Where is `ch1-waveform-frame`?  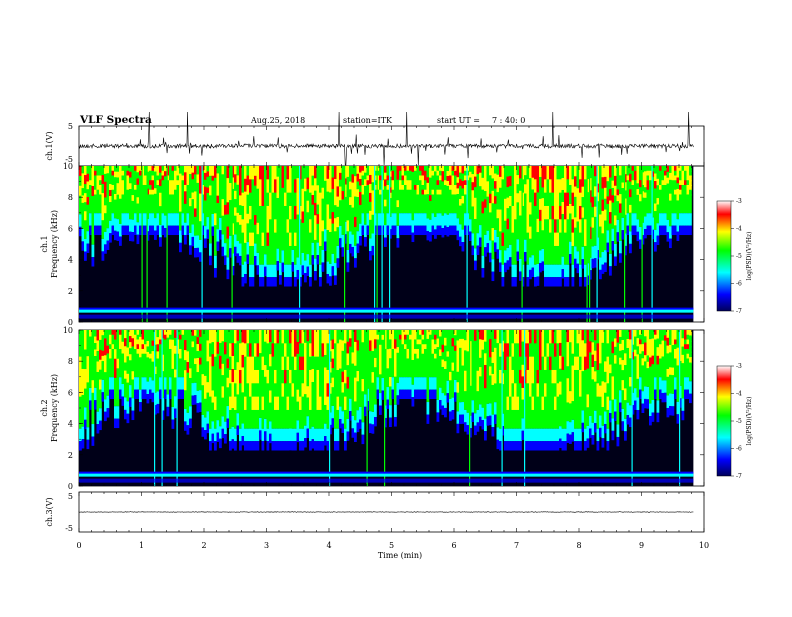 ch1-waveform-frame is located at coordinates (391, 146).